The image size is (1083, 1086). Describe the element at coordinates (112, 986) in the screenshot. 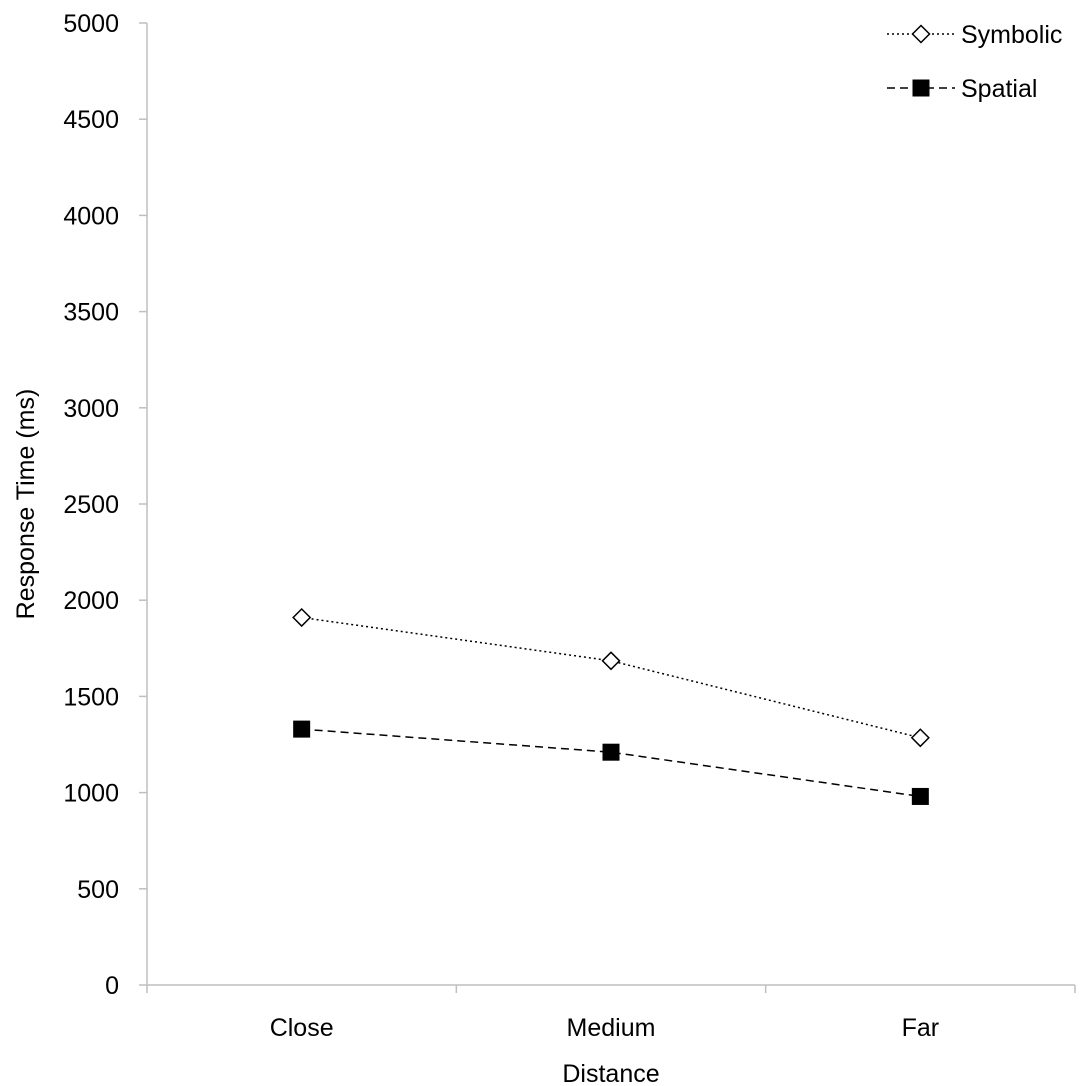

I see `y-tick-label: 0` at that location.